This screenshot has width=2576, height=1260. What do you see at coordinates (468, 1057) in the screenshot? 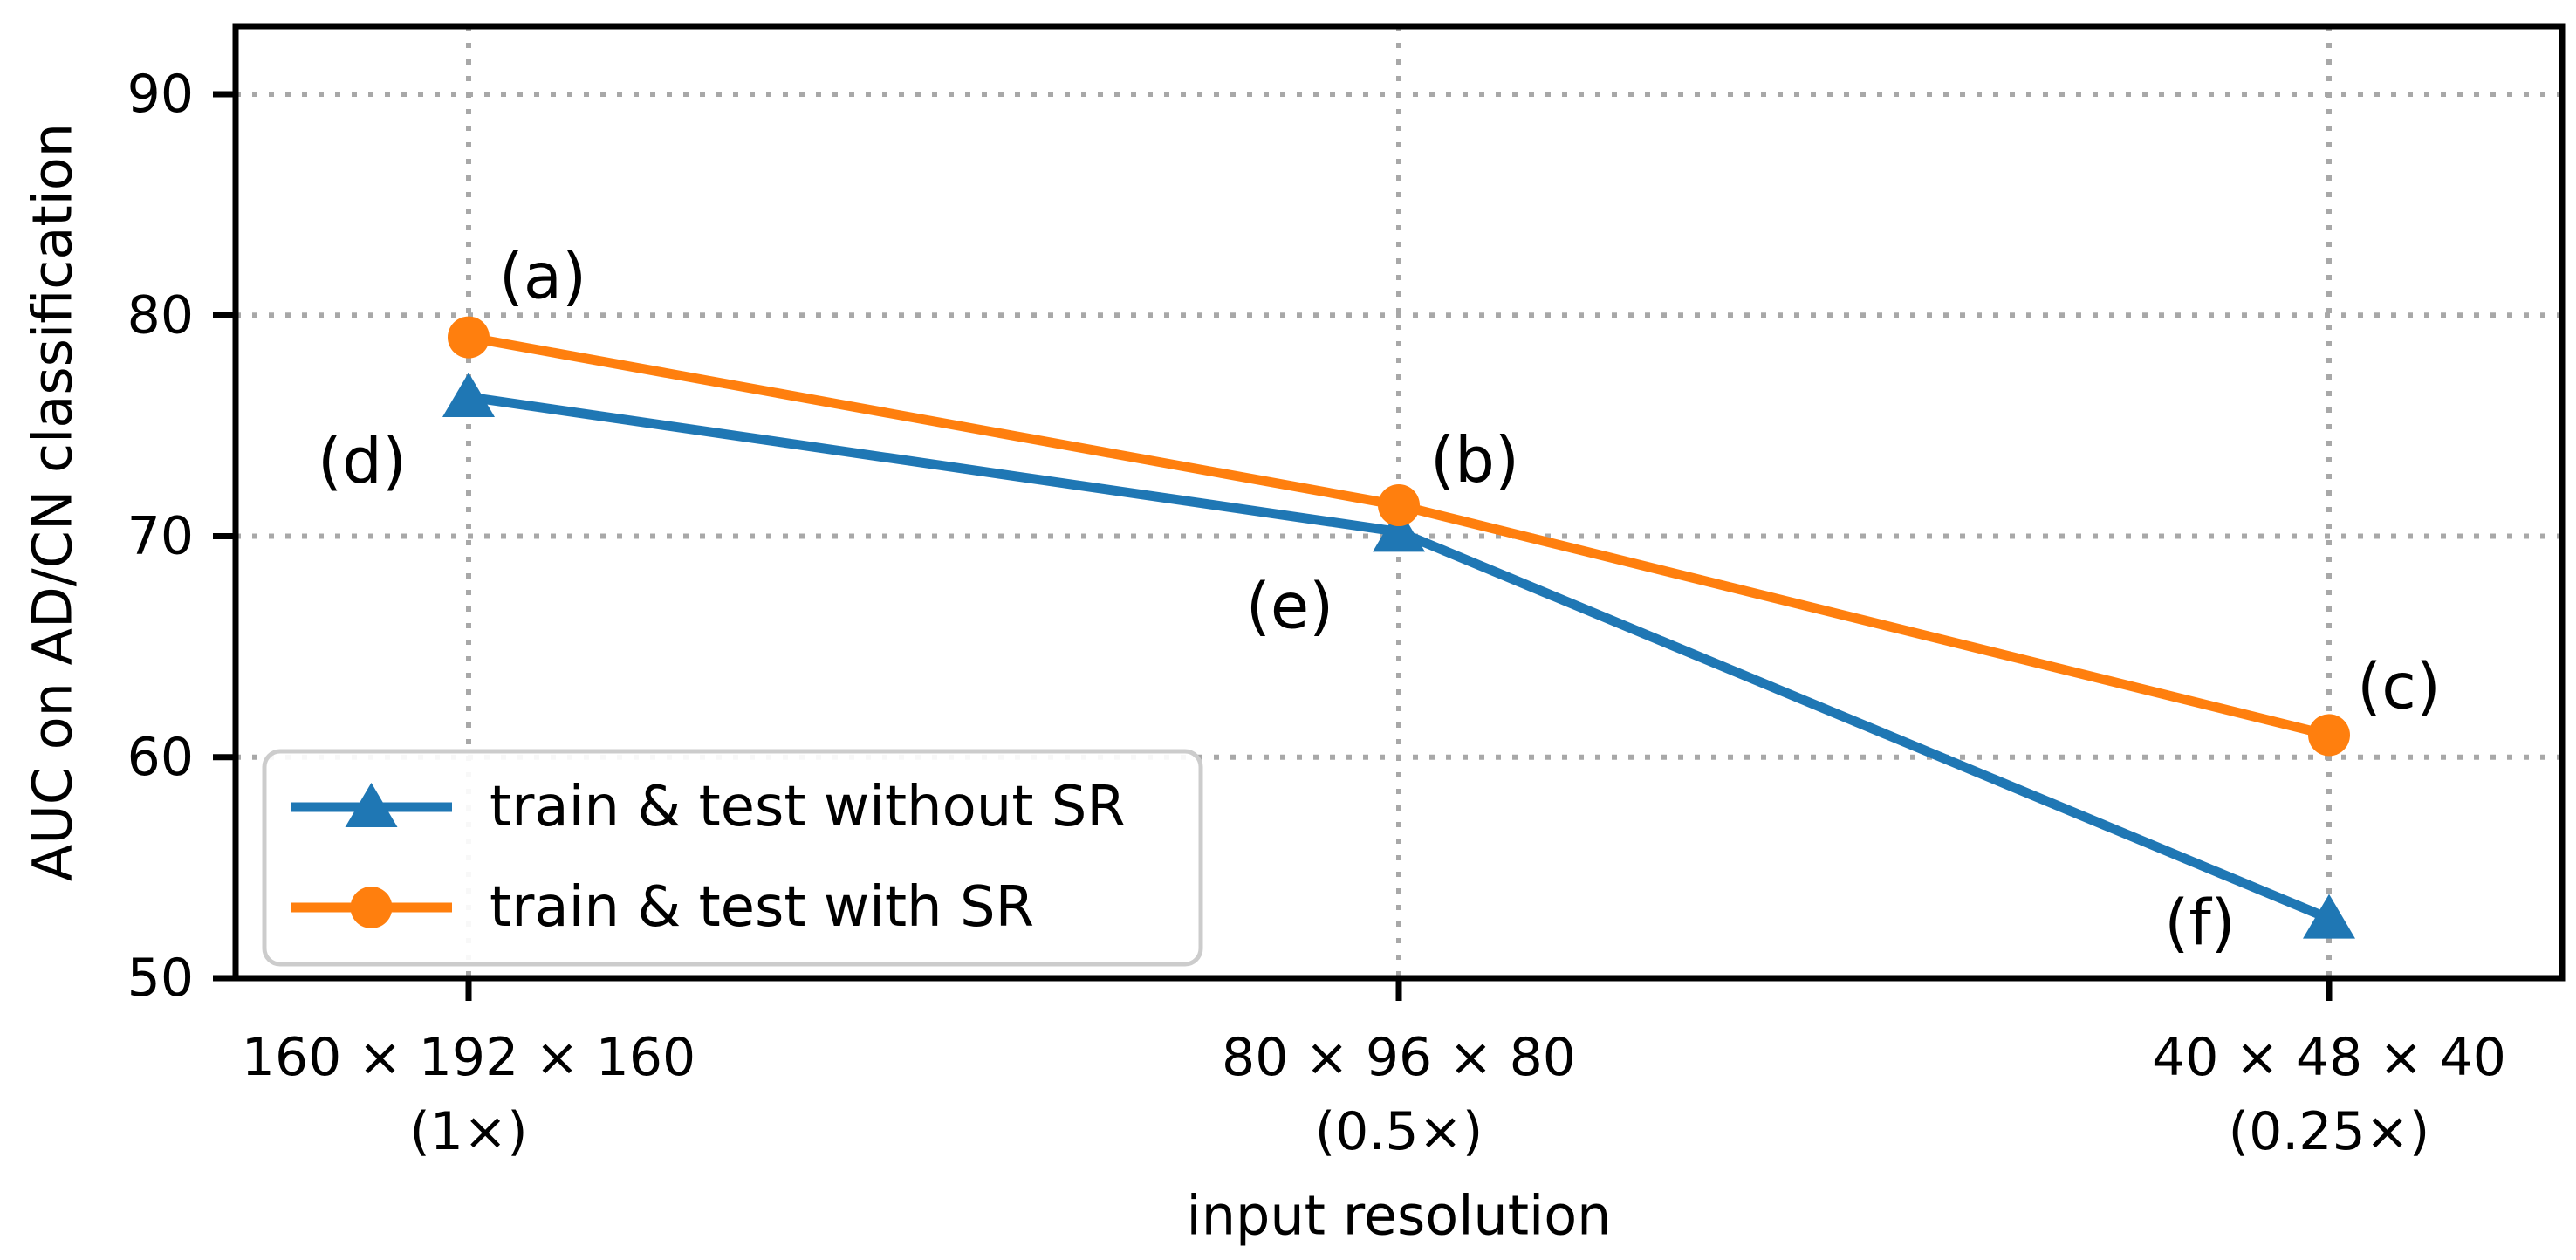
I see `x-tick-label-resolution: 160 × 192 × 160` at bounding box center [468, 1057].